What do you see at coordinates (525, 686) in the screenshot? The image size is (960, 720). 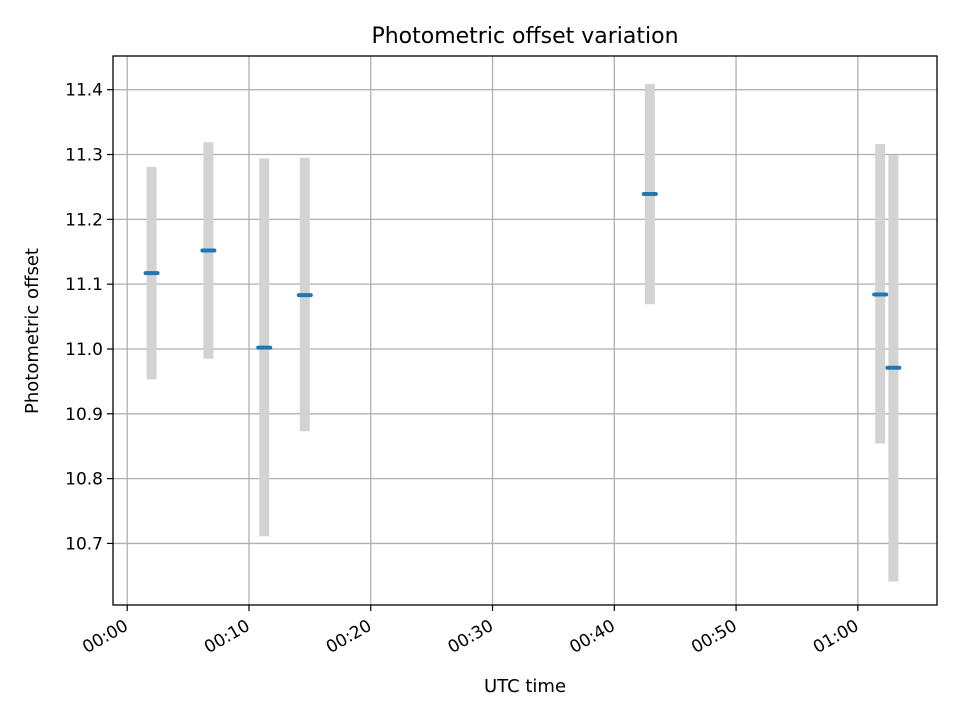 I see `x-axis-label: UTC time` at bounding box center [525, 686].